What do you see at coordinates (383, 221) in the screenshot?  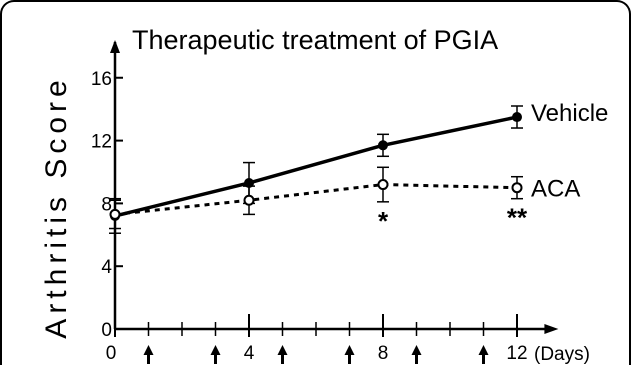 I see `significance-marker: *` at bounding box center [383, 221].